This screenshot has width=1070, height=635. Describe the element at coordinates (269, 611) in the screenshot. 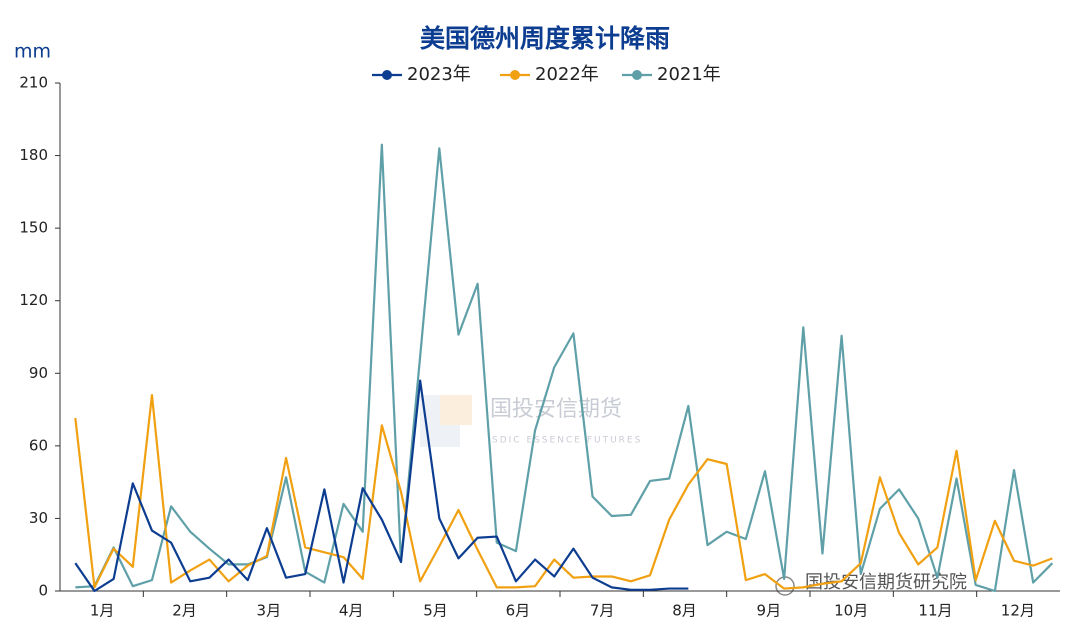

I see `x-tick-label: 3月` at that location.